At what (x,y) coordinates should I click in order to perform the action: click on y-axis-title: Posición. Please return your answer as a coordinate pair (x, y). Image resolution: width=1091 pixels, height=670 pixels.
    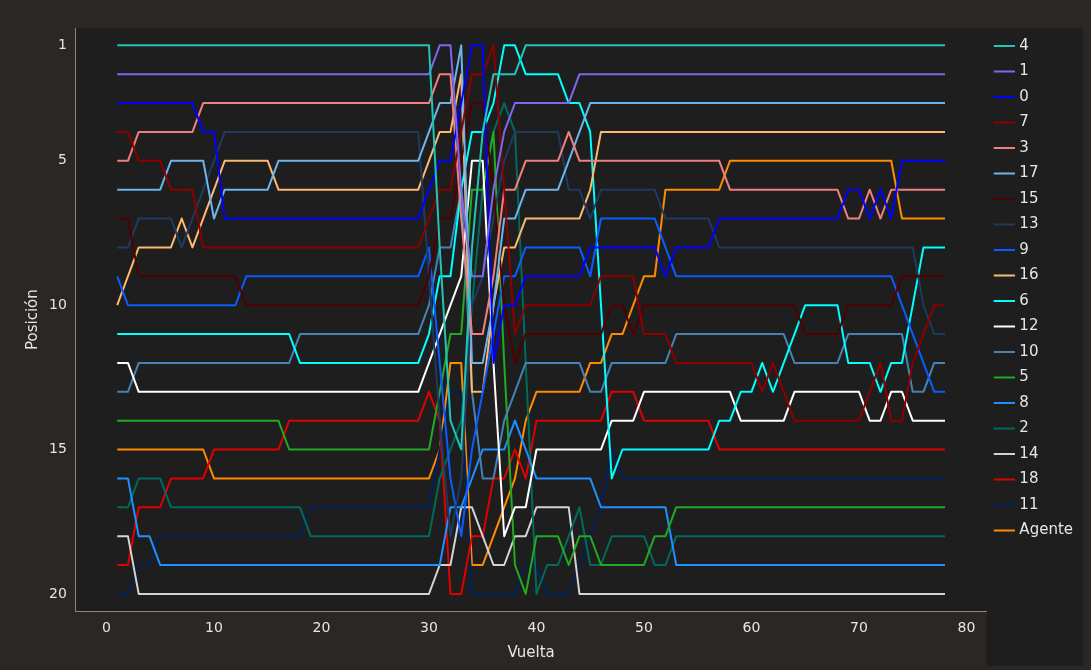
    Looking at the image, I should click on (31, 319).